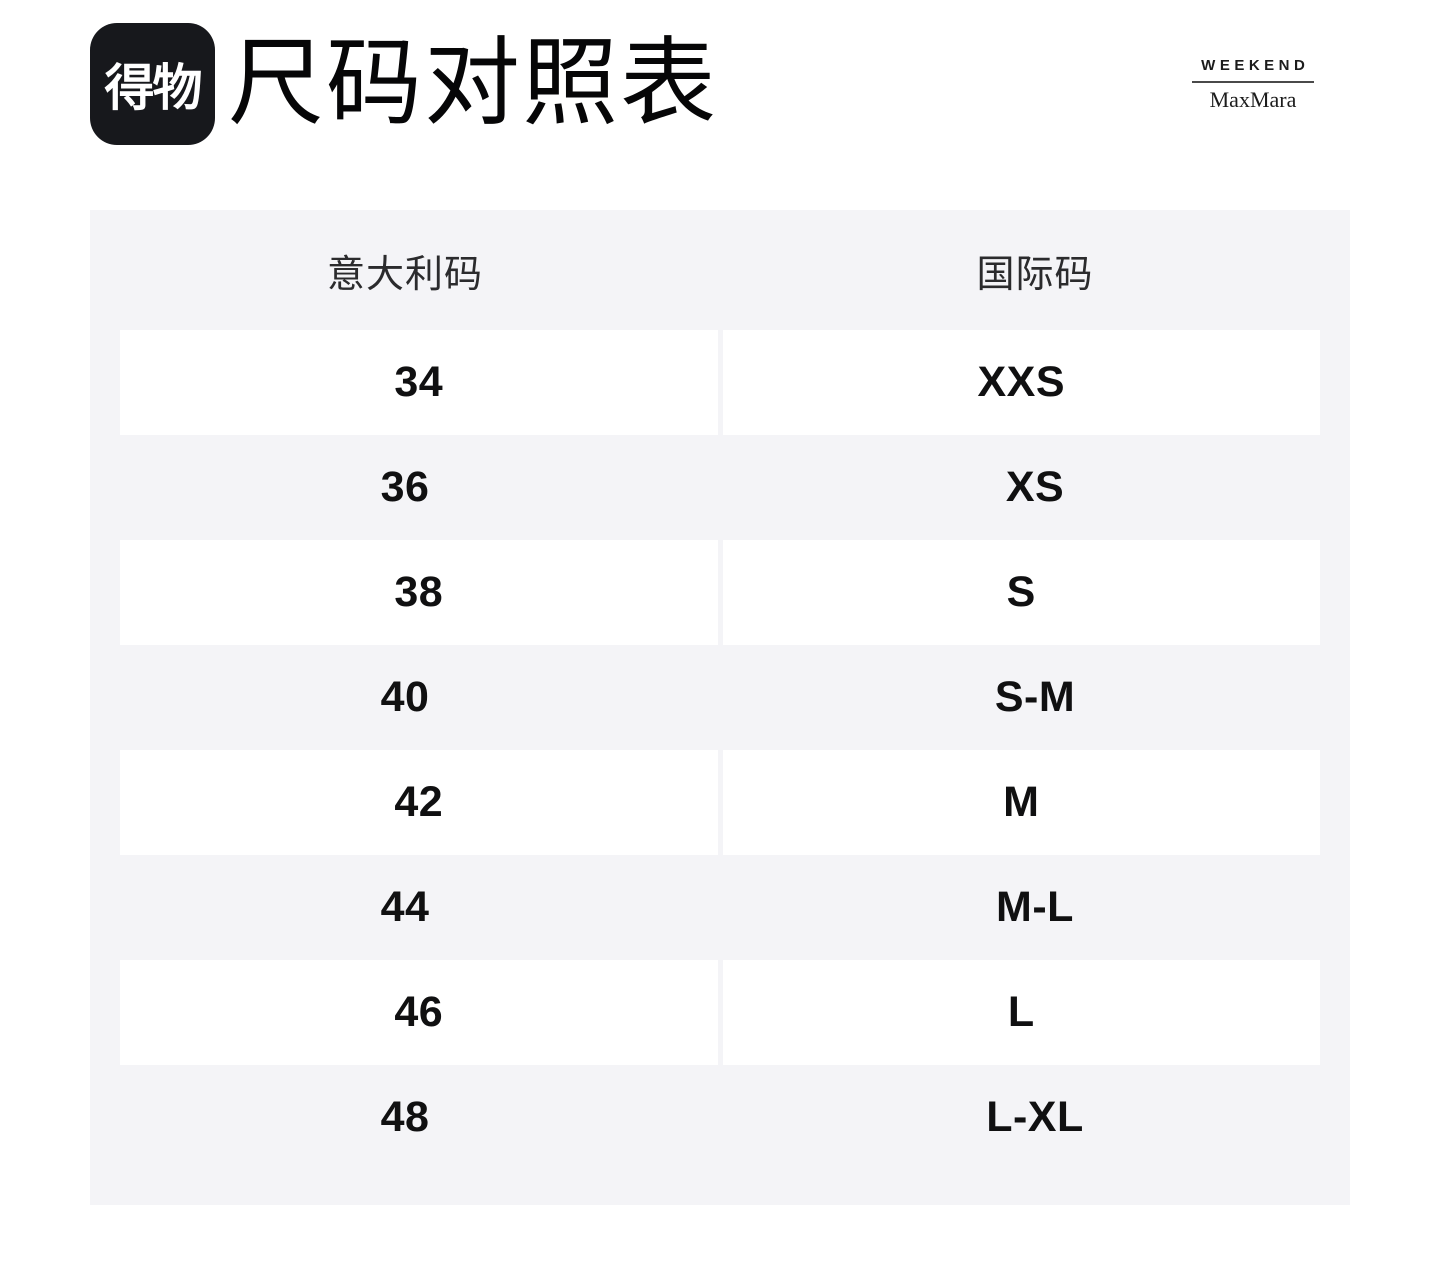 Image resolution: width=1443 pixels, height=1284 pixels. Describe the element at coordinates (1021, 1012) in the screenshot. I see `cell-international-size: L` at that location.